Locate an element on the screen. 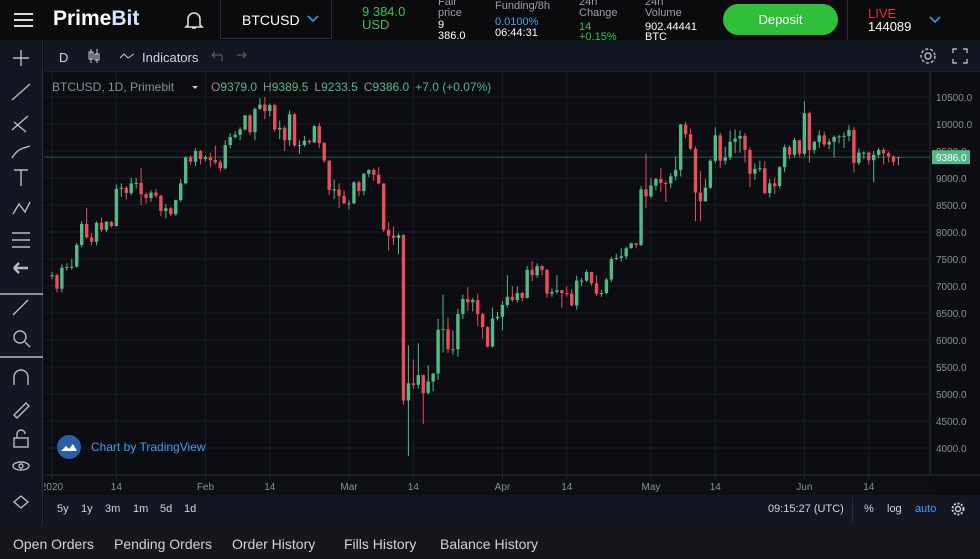  indicators: Indicators is located at coordinates (170, 57).